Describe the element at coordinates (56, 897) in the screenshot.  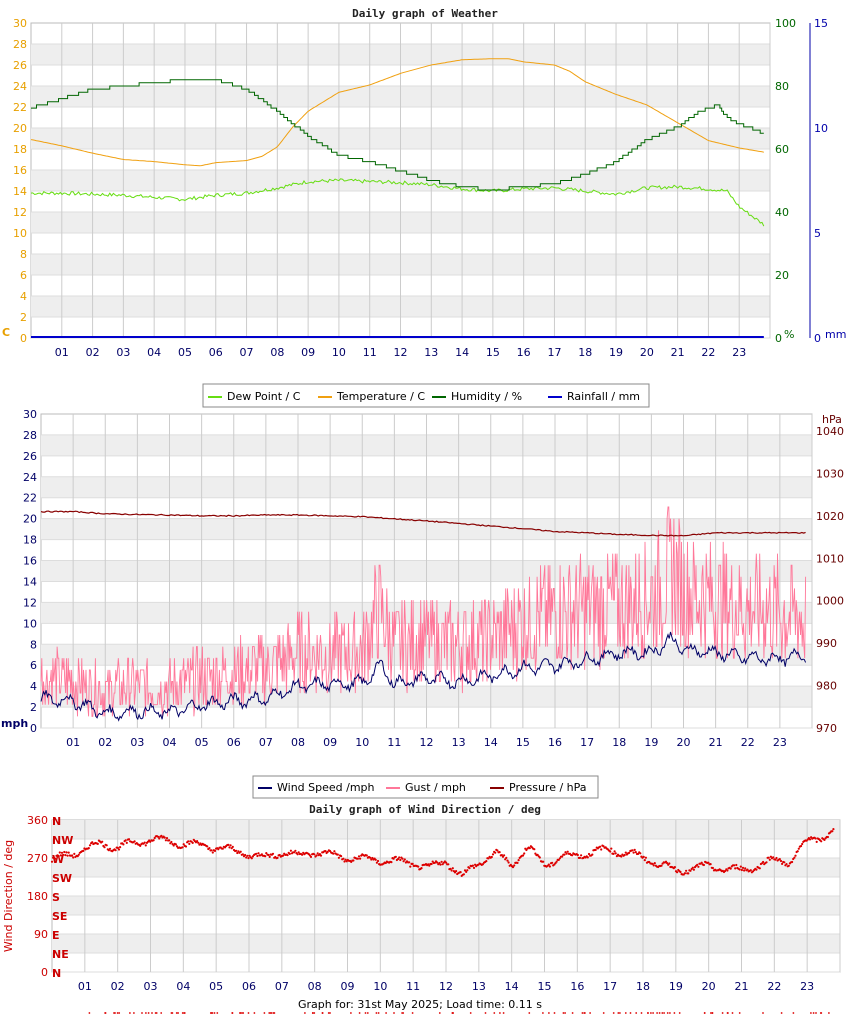
I see `compass-label: S` at that location.